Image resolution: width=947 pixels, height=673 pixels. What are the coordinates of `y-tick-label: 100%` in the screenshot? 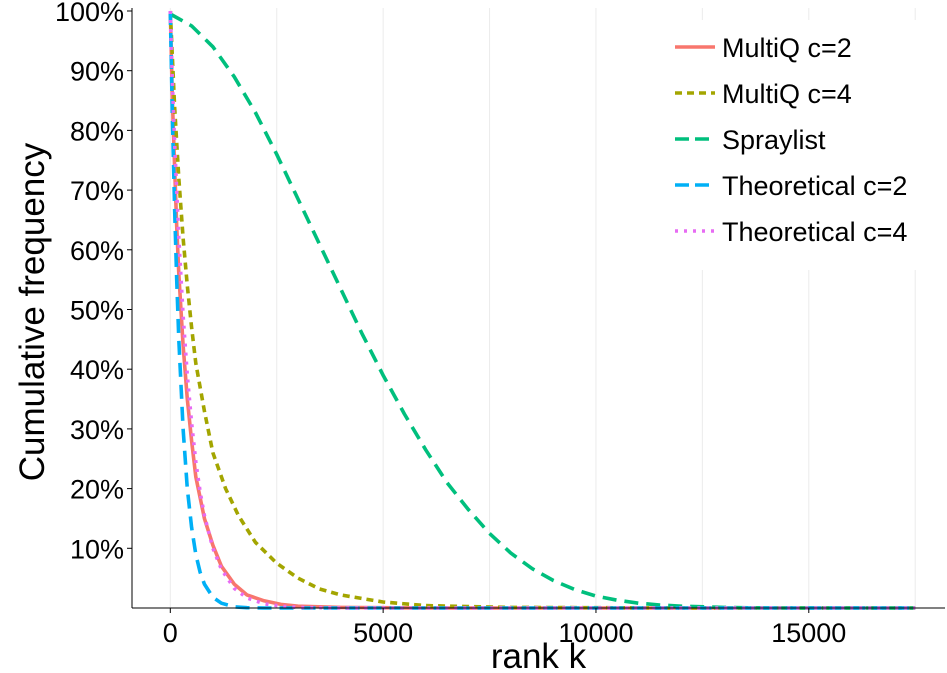 It's located at (89, 13).